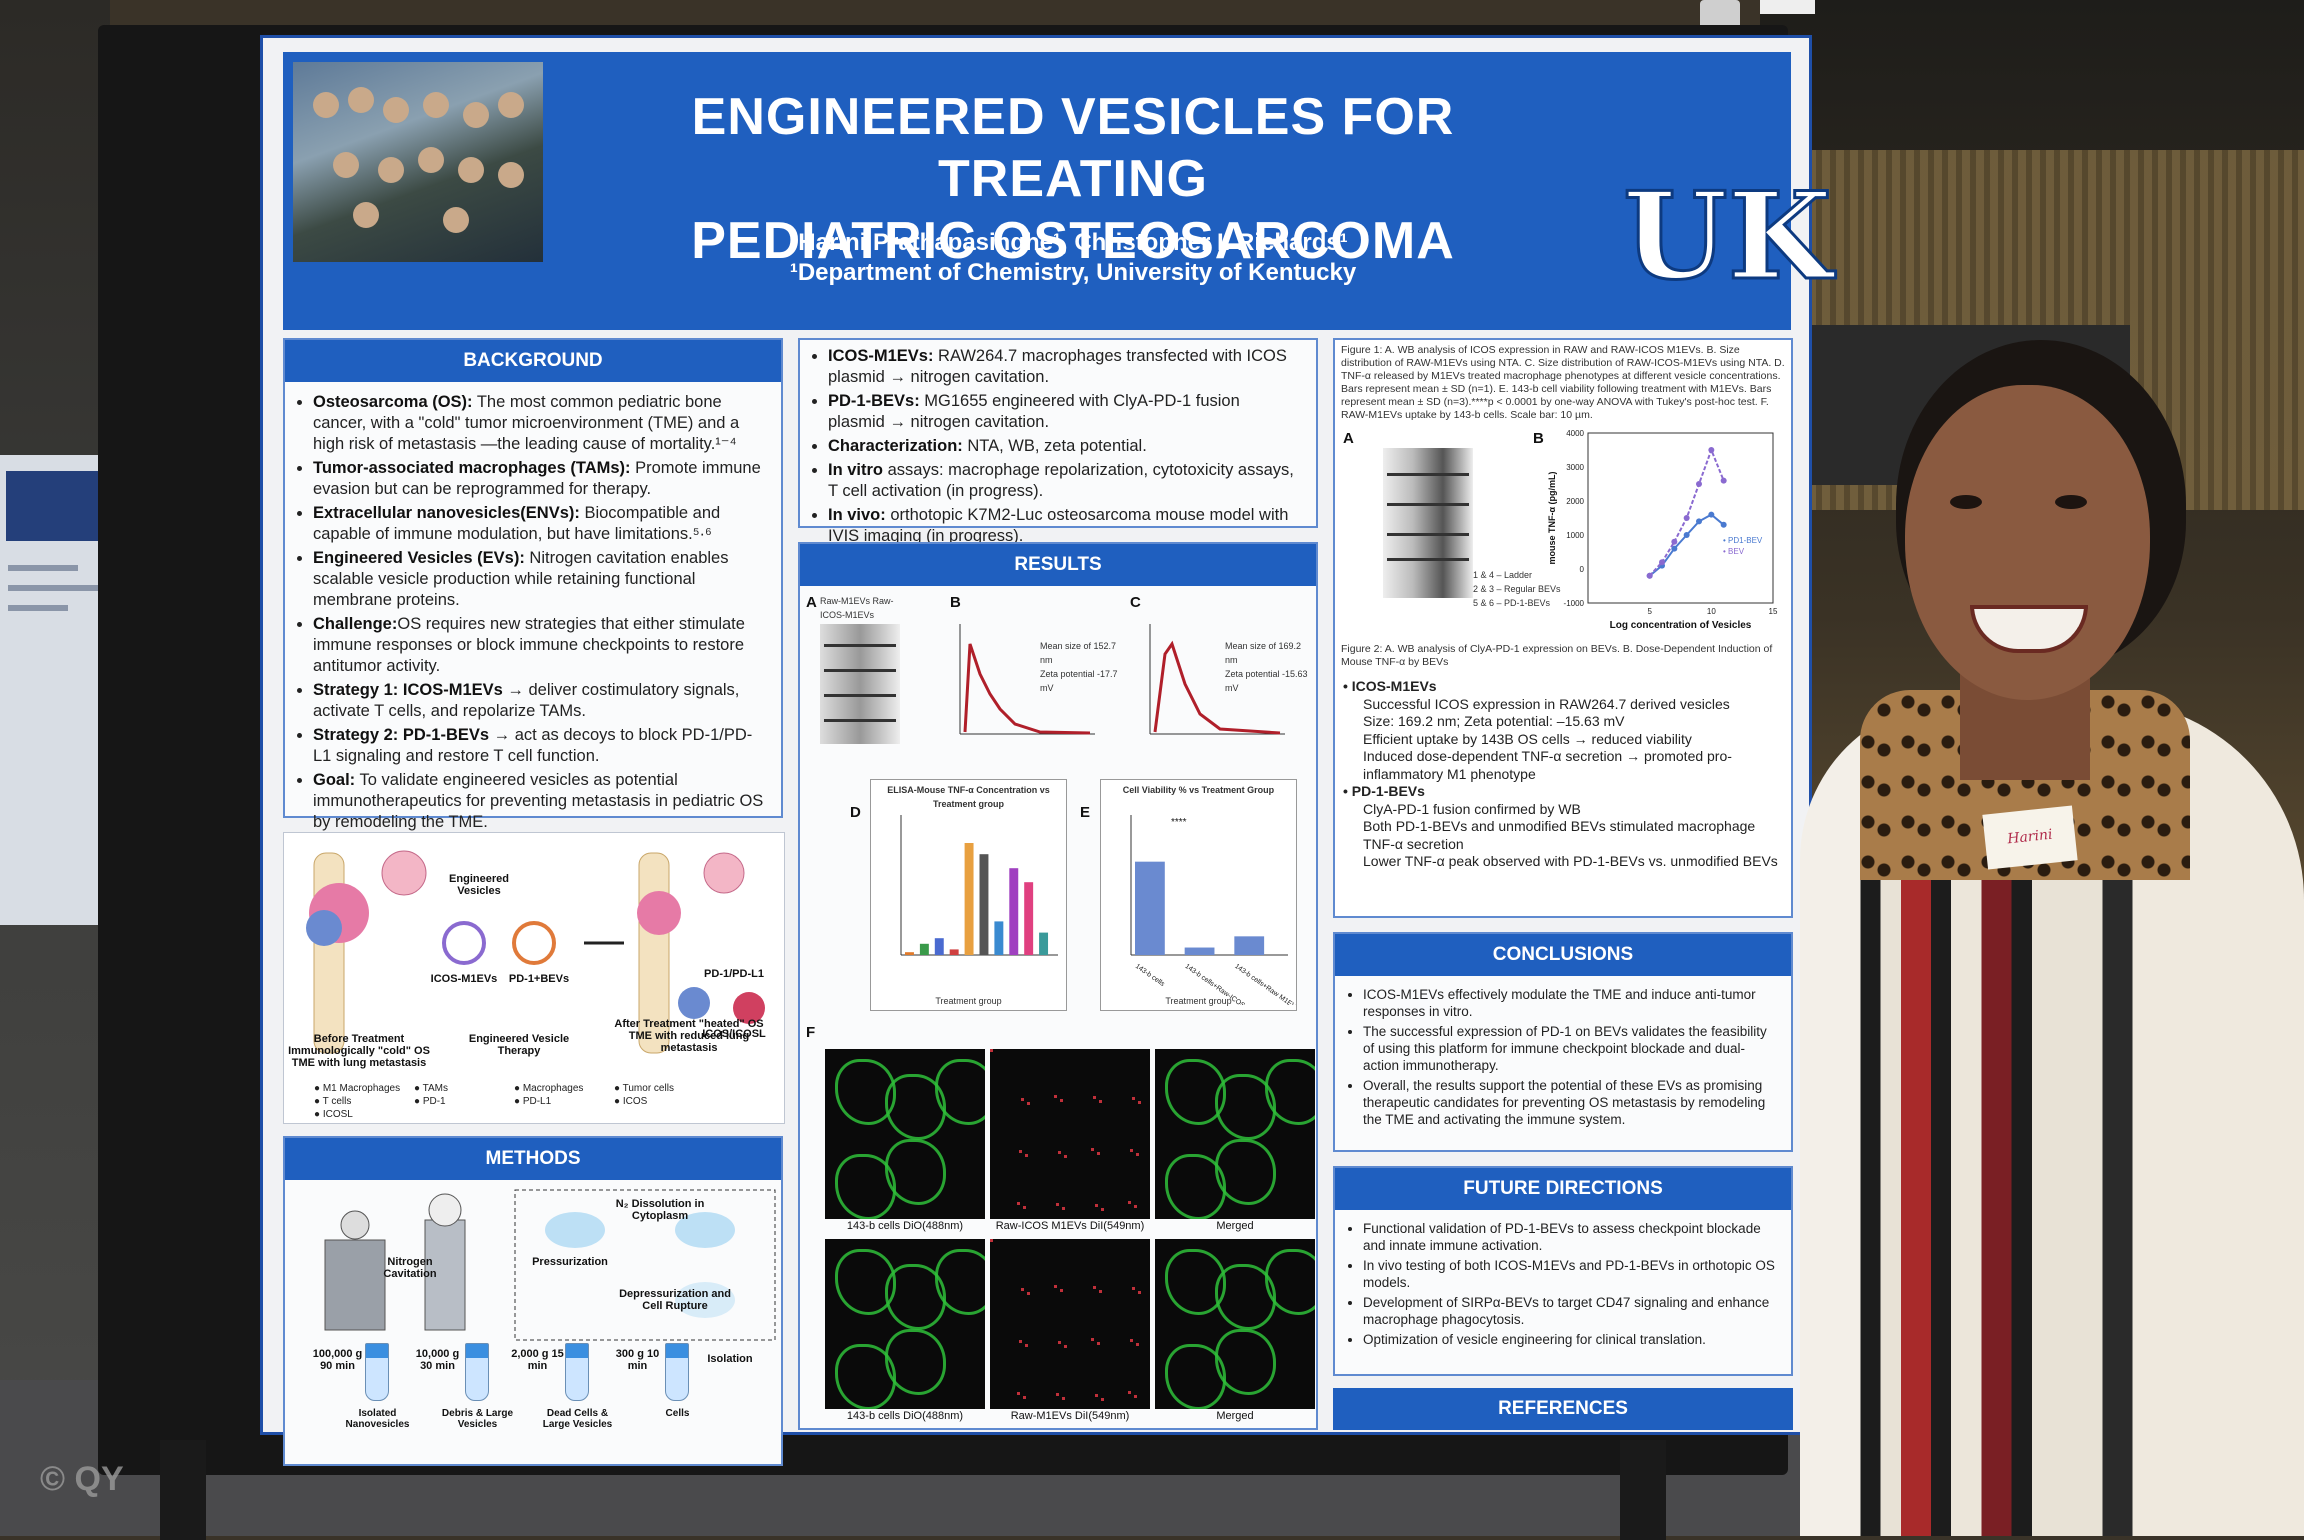 This screenshot has width=2304, height=1540. Describe the element at coordinates (446, 513) in the screenshot. I see `item-term: Extracellular nanovesicles(ENVs):` at that location.